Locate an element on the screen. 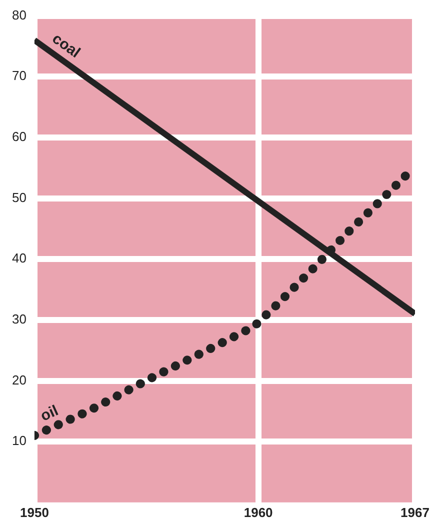  y-tick-label: 20 is located at coordinates (19, 380).